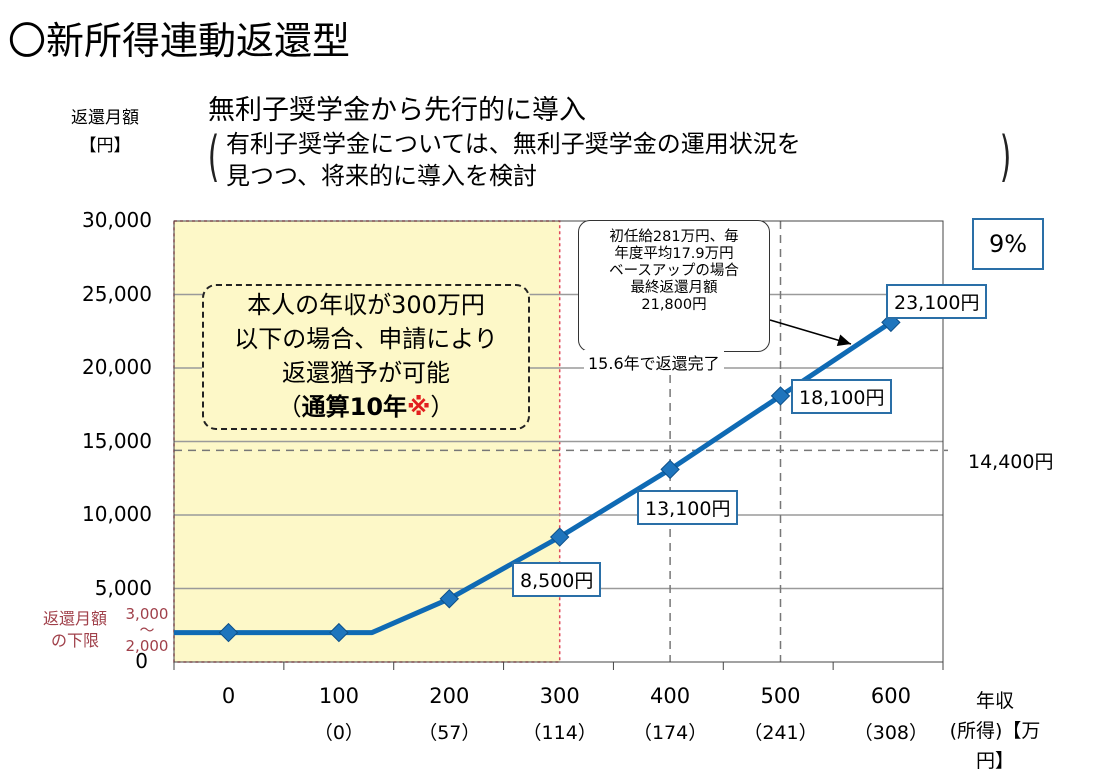 The height and width of the screenshot is (777, 1107). What do you see at coordinates (354, 407) in the screenshot?
I see `deferral-years: 通算10年` at bounding box center [354, 407].